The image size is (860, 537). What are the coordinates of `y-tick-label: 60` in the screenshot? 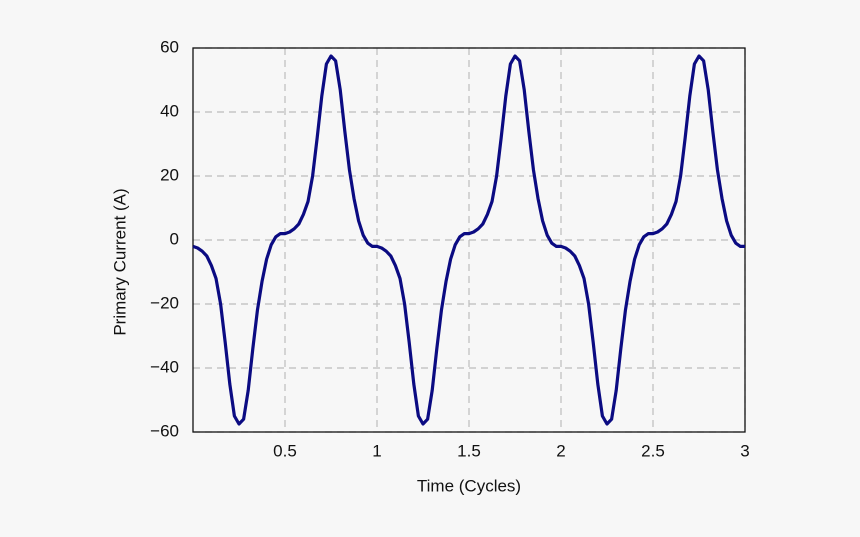 It's located at (169, 46).